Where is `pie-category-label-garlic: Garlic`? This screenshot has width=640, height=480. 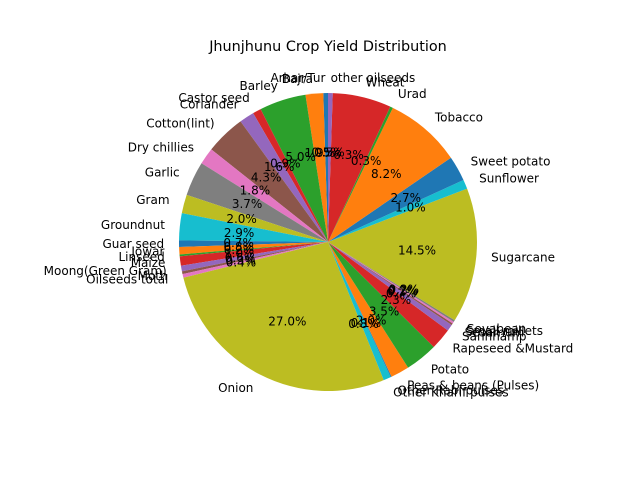
pie-category-label-garlic: Garlic is located at coordinates (162, 172).